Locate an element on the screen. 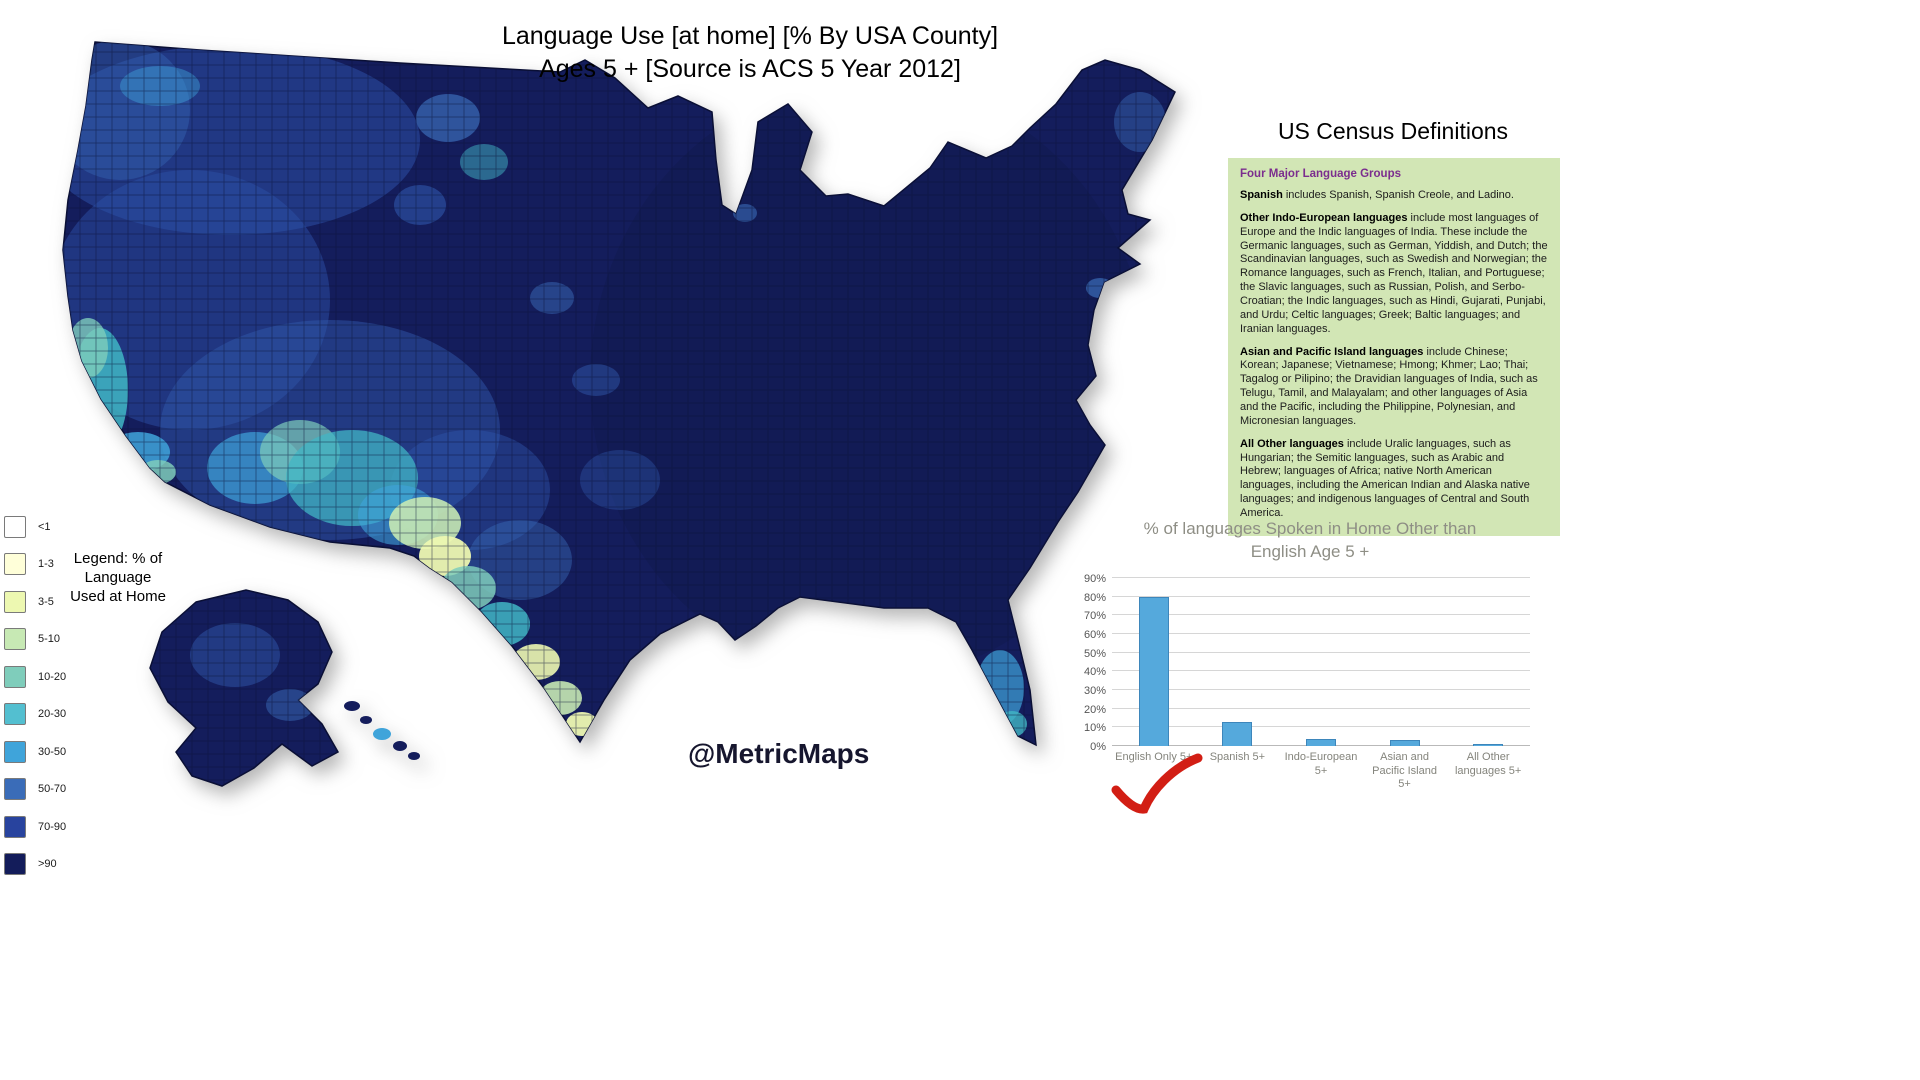  map-title-line2: Ages 5 + [Source is ACS 5 Year 2012] is located at coordinates (750, 68).